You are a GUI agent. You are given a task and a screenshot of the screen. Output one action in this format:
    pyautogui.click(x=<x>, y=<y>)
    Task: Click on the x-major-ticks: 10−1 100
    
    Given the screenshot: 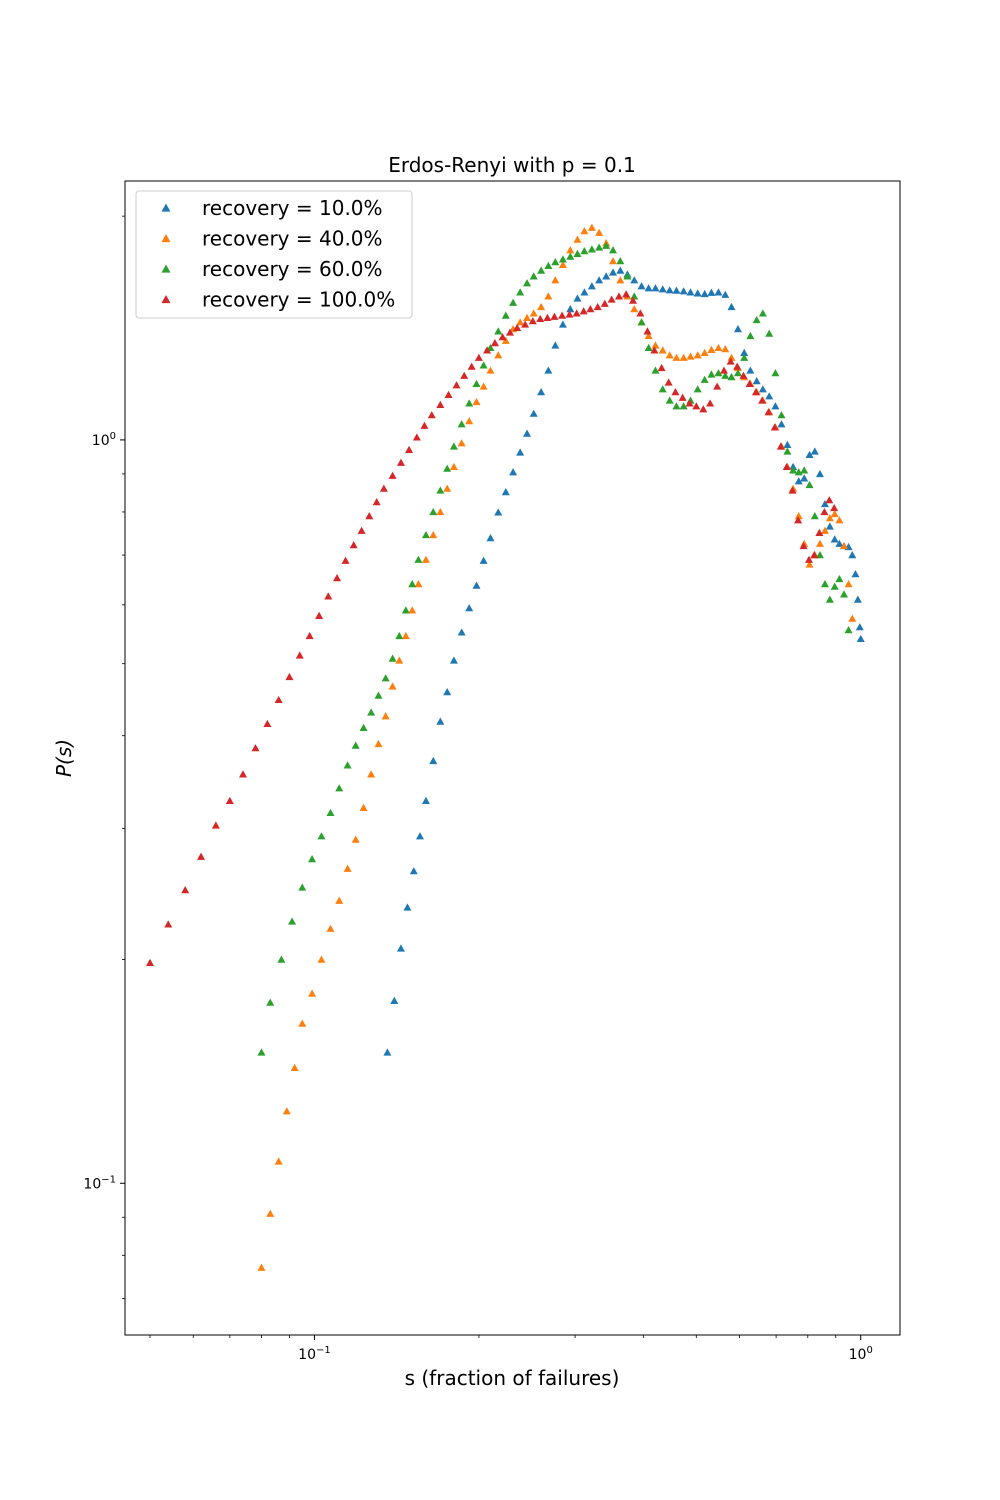 What is the action you would take?
    pyautogui.click(x=585, y=1349)
    